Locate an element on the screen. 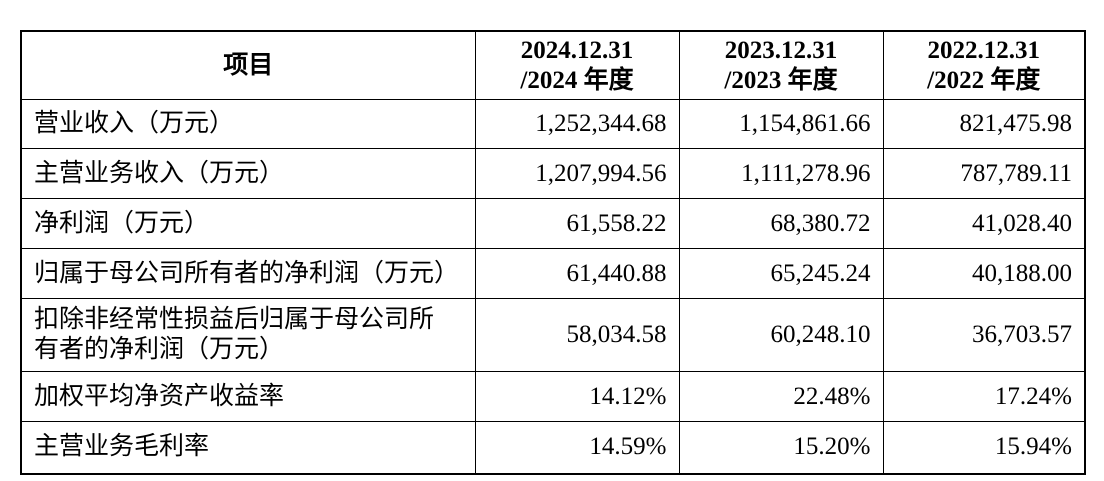  value-cell: 1,154,861.66 is located at coordinates (781, 124).